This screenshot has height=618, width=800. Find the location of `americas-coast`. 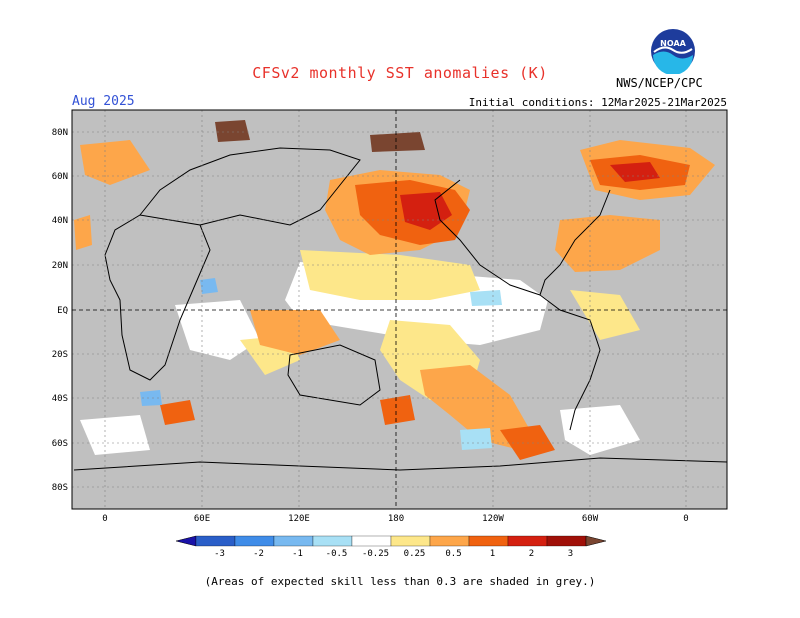

americas-coast is located at coordinates (575, 310).